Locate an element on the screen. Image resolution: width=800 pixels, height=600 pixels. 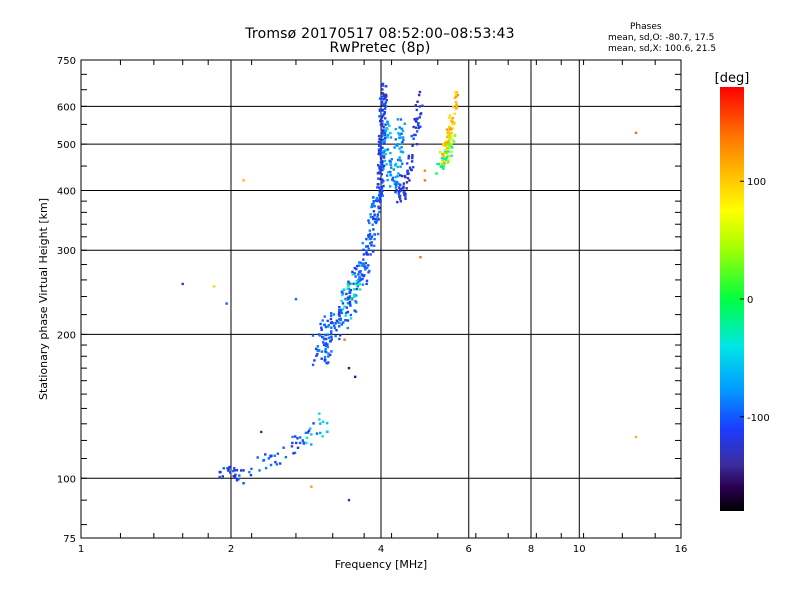
chart-subtitle: RwPretec (8p) is located at coordinates (380, 48).